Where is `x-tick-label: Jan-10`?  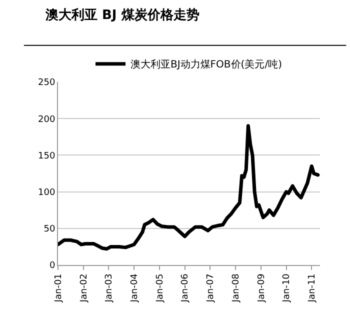
x-tick-label: Jan-10 is located at coordinates (287, 288).